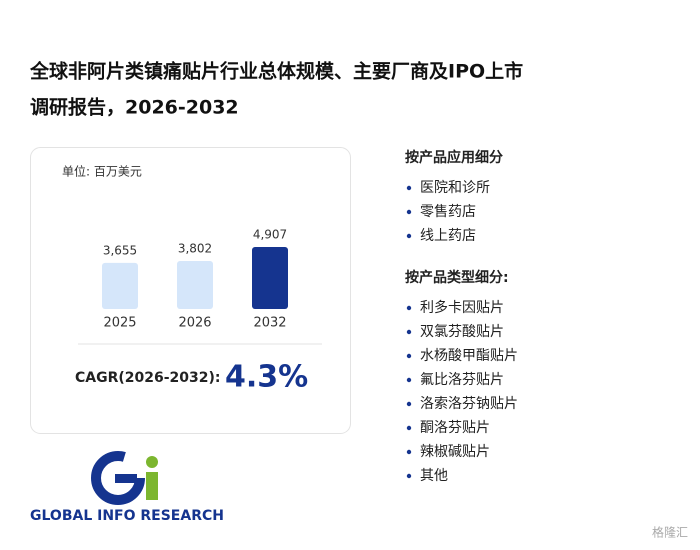 The width and height of the screenshot is (700, 550). I want to click on logo-i-dot, so click(152, 462).